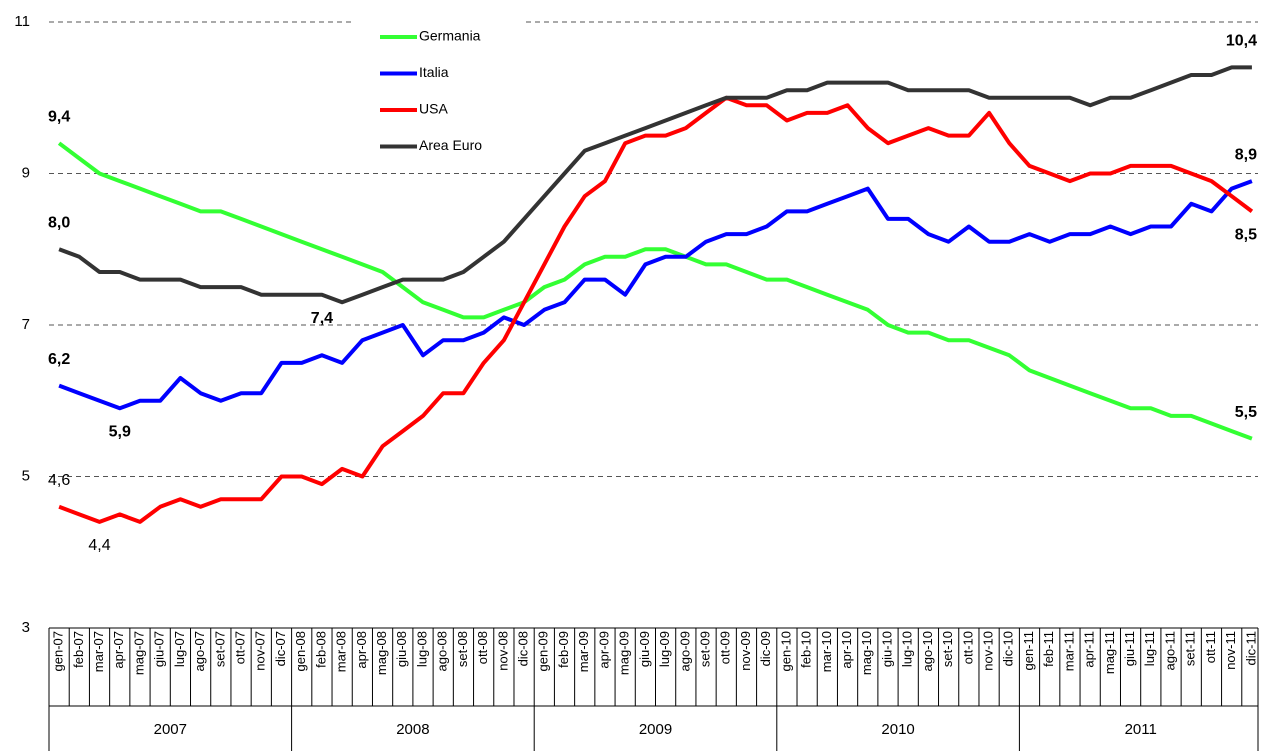 The width and height of the screenshot is (1262, 751). What do you see at coordinates (523, 648) in the screenshot?
I see `x-tick-label: dic-08` at bounding box center [523, 648].